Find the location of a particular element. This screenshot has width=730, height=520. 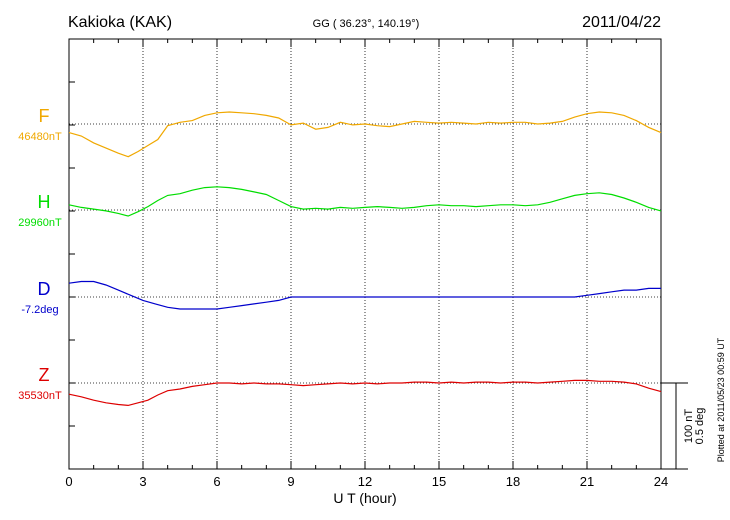

x-axis-label: U T (hour) is located at coordinates (364, 498).